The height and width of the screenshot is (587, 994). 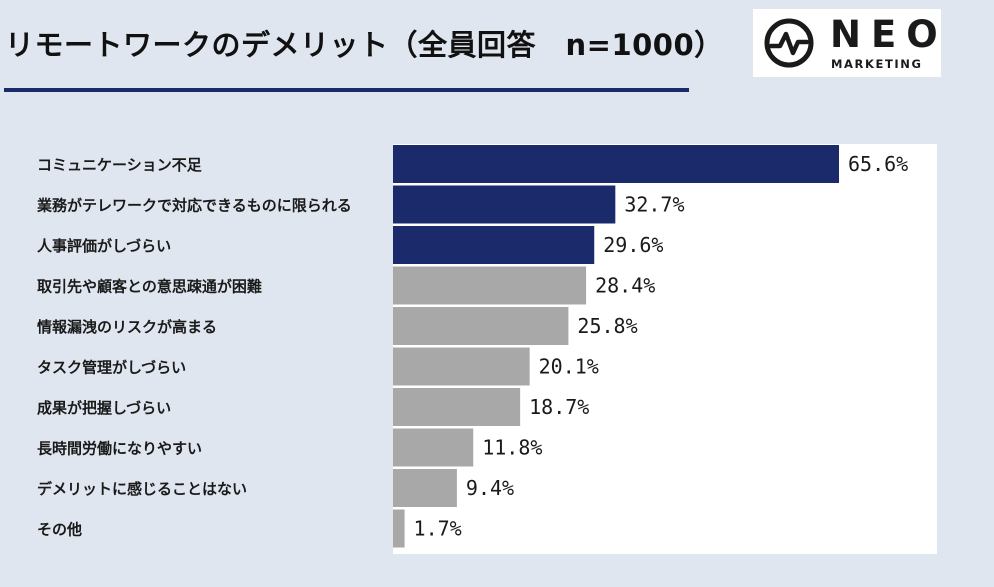 What do you see at coordinates (889, 34) in the screenshot?
I see `logo-wordmark: NEO` at bounding box center [889, 34].